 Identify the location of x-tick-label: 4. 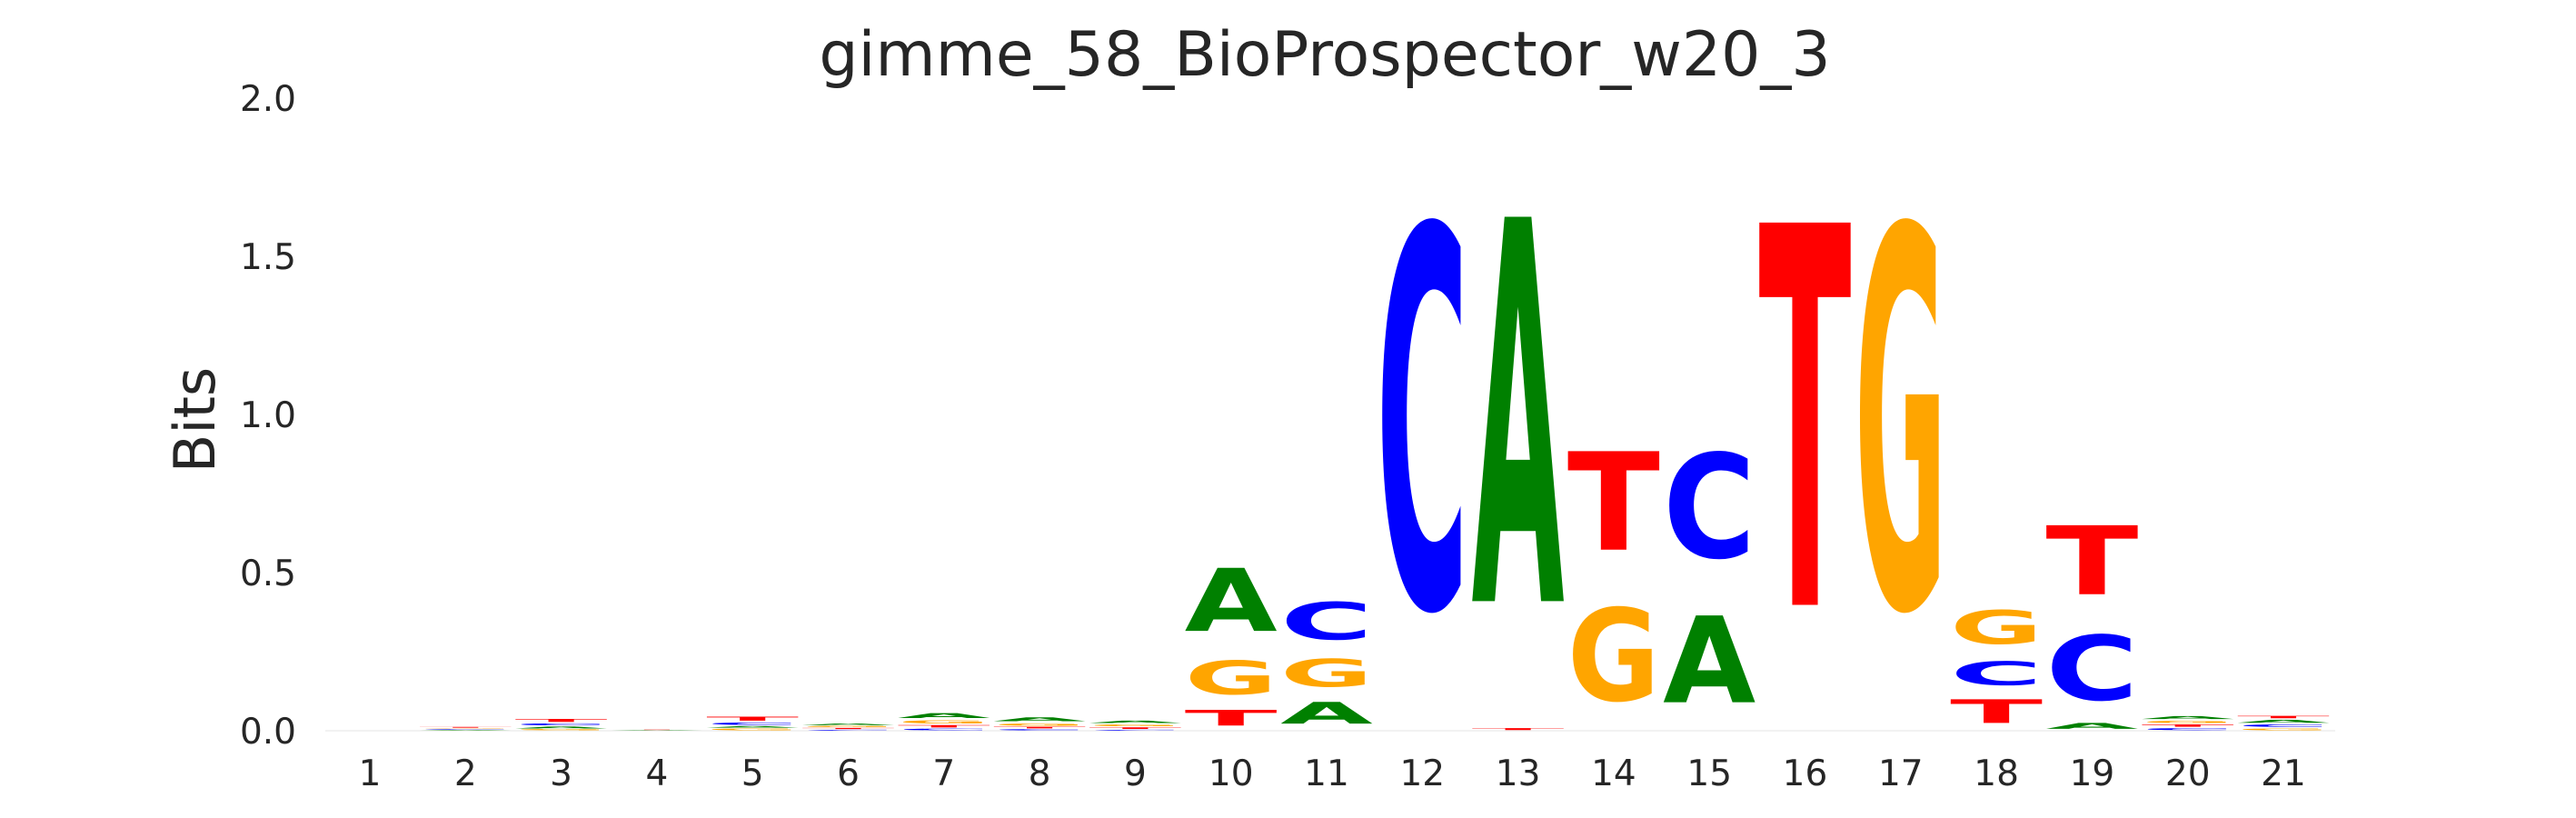
(656, 773).